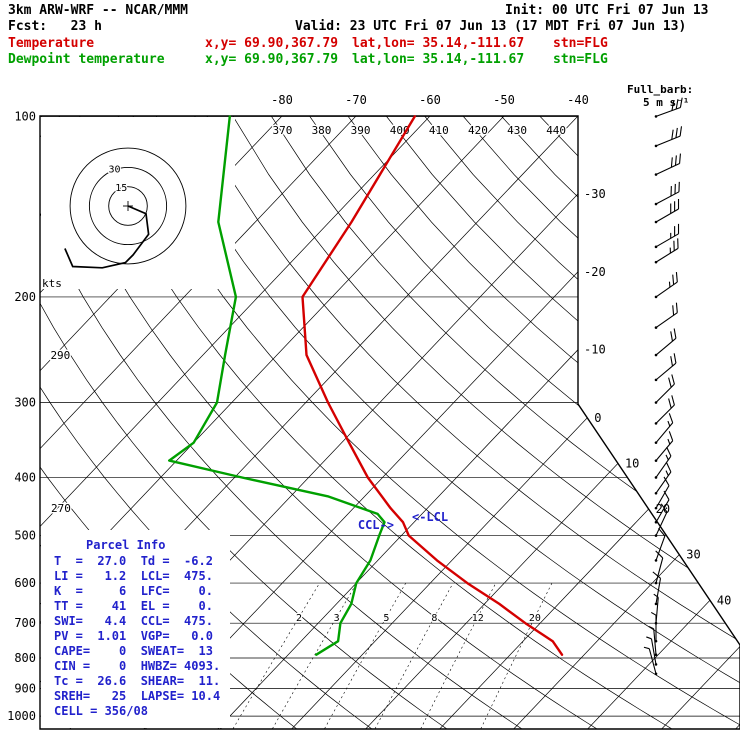 The height and width of the screenshot is (740, 740). What do you see at coordinates (434, 618) in the screenshot?
I see `svg-text: 8` at bounding box center [434, 618].